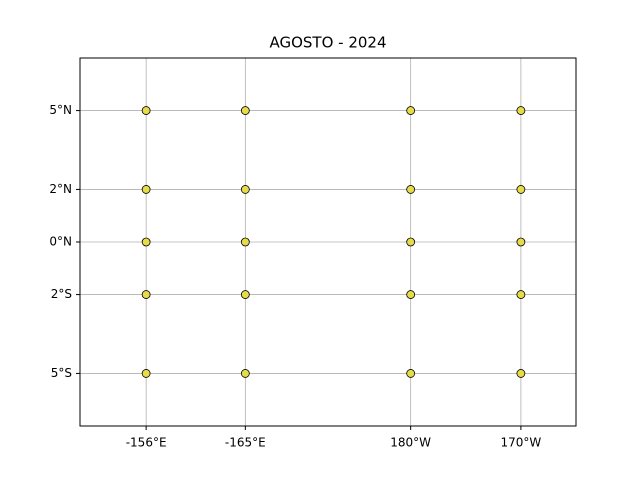 The height and width of the screenshot is (480, 640). What do you see at coordinates (245, 443) in the screenshot?
I see `x-tick-label: -165°E` at bounding box center [245, 443].